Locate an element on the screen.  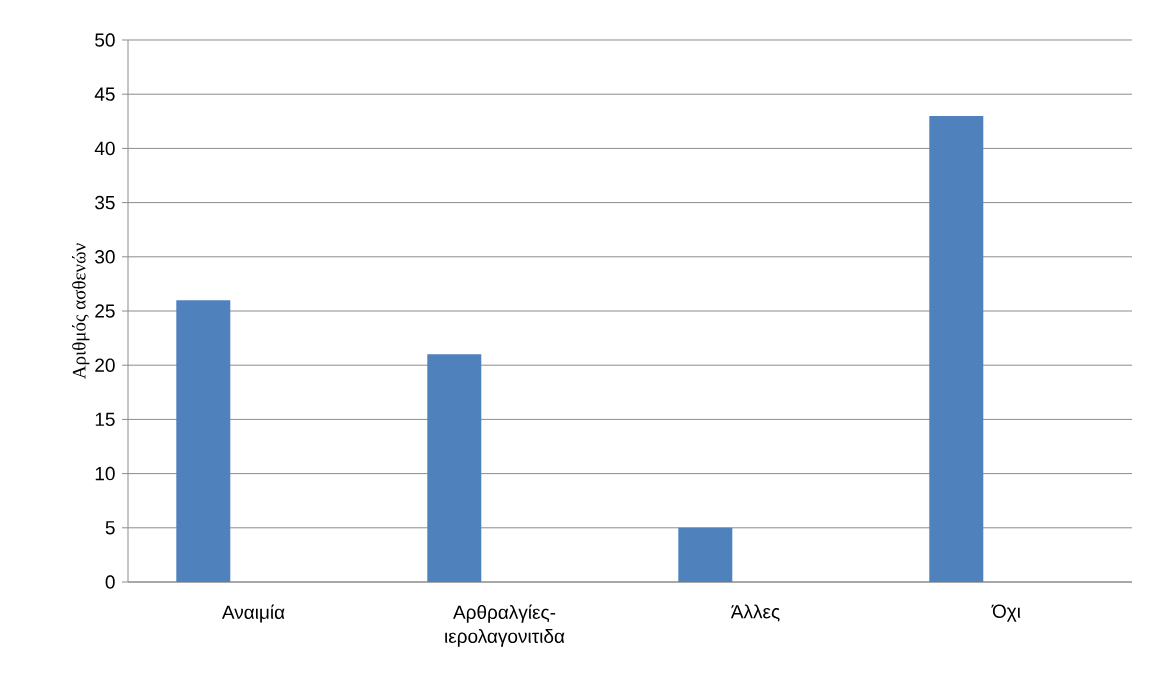
y-tick-label: 15 is located at coordinates (105, 419).